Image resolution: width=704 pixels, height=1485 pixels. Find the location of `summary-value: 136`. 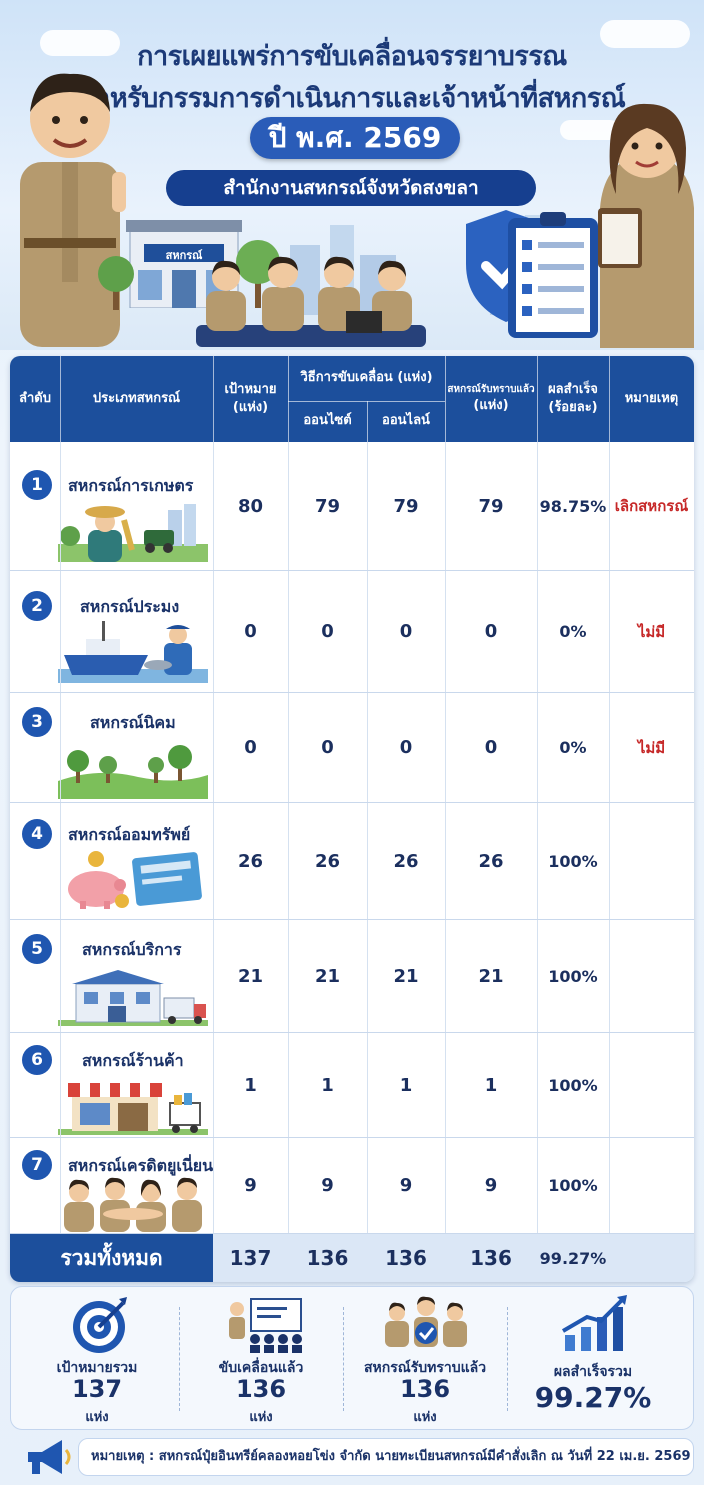

summary-value: 136 is located at coordinates (425, 1389).